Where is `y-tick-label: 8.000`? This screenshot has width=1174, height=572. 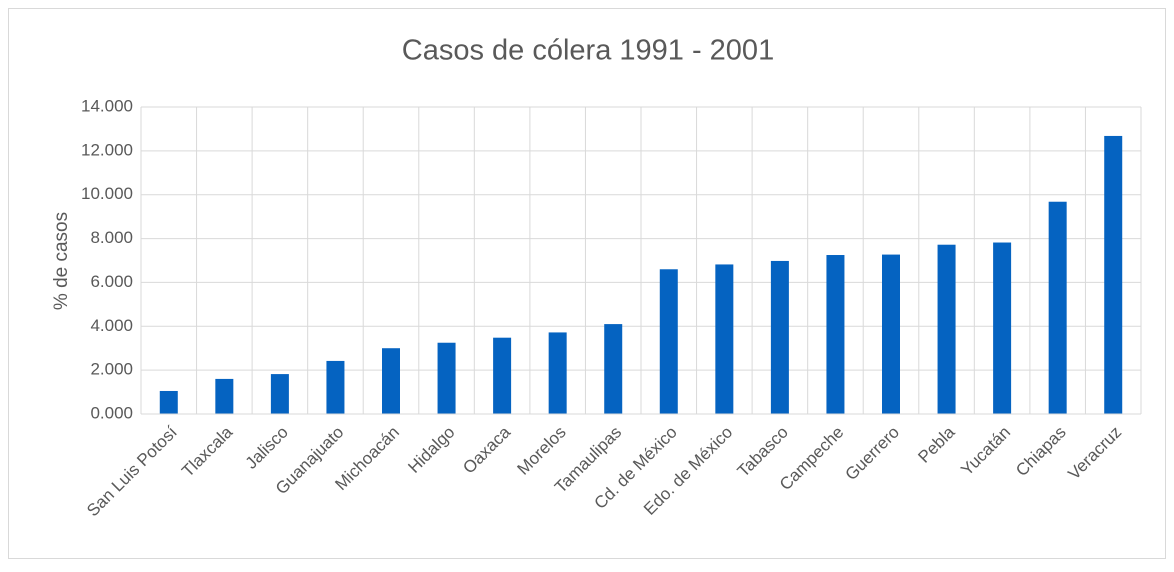 y-tick-label: 8.000 is located at coordinates (111, 237).